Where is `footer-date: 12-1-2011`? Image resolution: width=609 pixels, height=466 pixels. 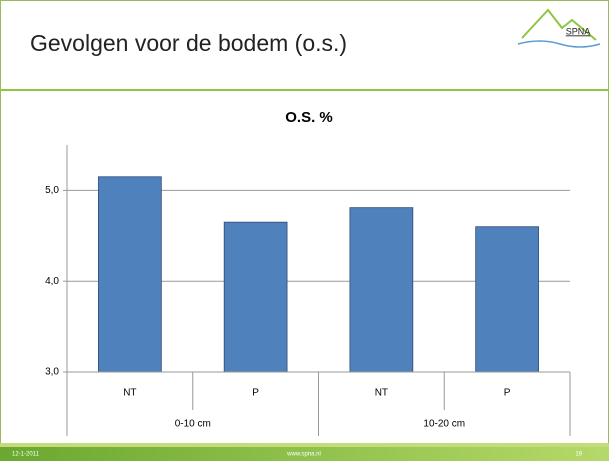
footer-date: 12-1-2011 is located at coordinates (26, 455).